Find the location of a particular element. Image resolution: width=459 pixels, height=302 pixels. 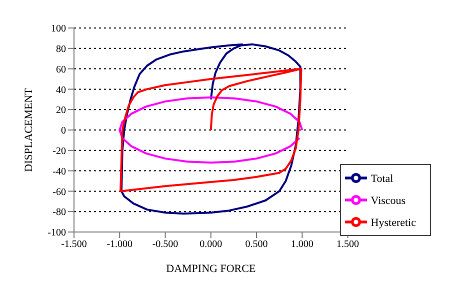

y-tick-label: -20 is located at coordinates (59, 151).